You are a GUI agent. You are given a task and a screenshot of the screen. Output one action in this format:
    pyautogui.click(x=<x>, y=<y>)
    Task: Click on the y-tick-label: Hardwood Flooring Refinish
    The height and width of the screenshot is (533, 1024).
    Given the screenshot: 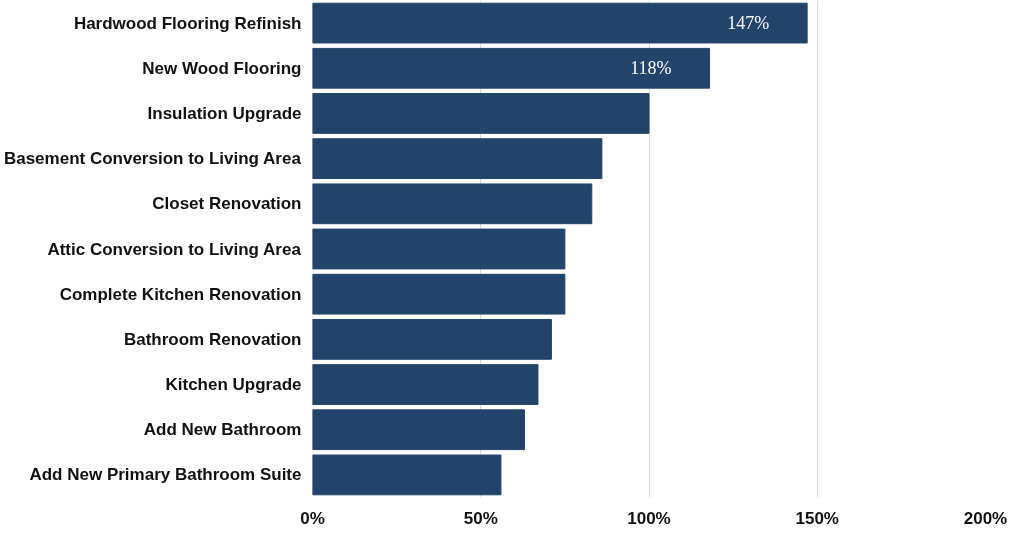 What is the action you would take?
    pyautogui.click(x=187, y=23)
    